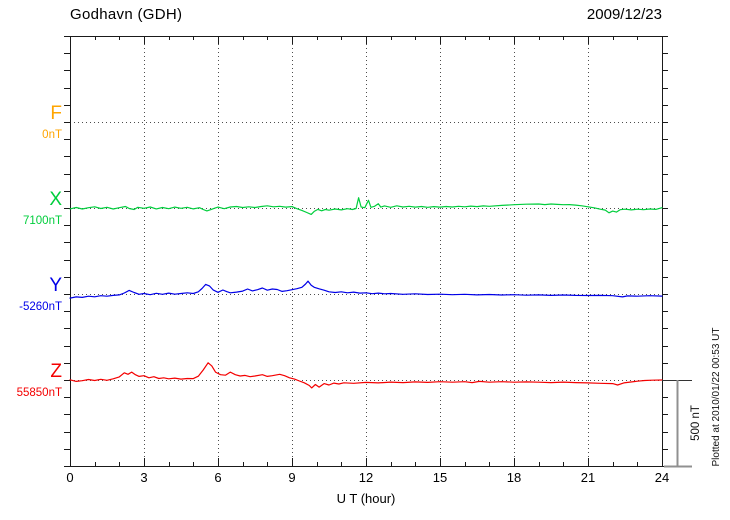 Image resolution: width=730 pixels, height=520 pixels. I want to click on x-axis-label: U T (hour), so click(366, 498).